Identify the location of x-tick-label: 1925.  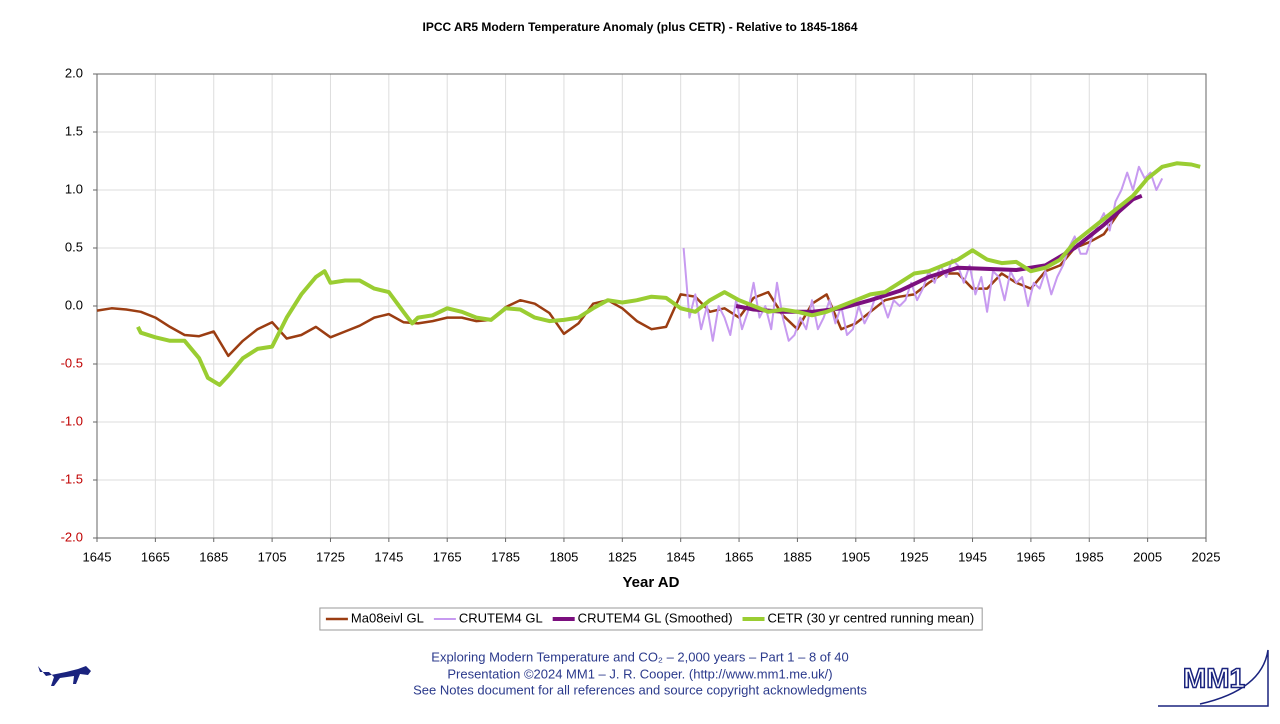
(914, 556).